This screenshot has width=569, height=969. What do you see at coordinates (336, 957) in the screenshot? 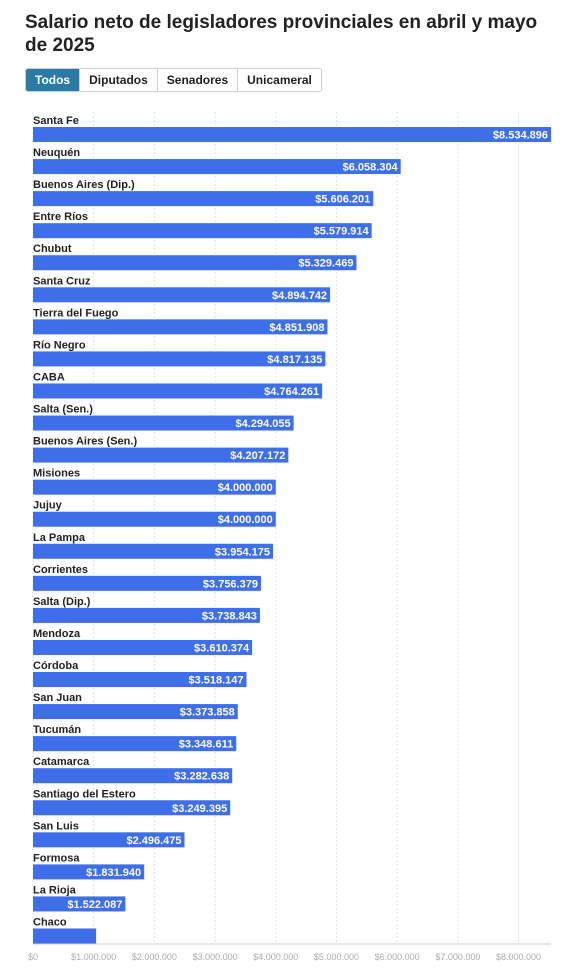
I see `x-tick-label: $5.000.000` at bounding box center [336, 957].